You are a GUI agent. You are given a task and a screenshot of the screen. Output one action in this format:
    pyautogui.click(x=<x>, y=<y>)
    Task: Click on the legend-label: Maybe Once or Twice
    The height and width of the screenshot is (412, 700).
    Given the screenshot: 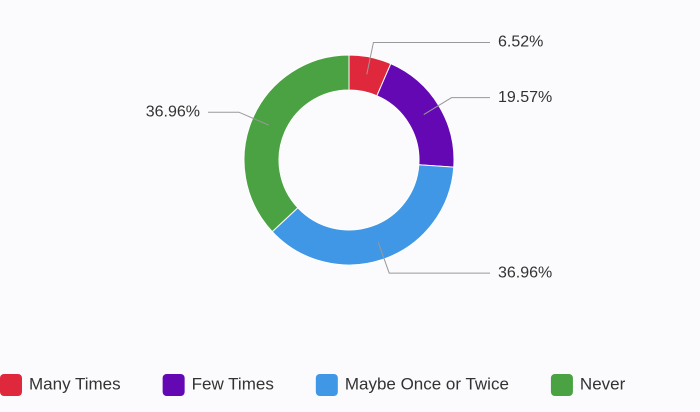 What is the action you would take?
    pyautogui.click(x=427, y=383)
    